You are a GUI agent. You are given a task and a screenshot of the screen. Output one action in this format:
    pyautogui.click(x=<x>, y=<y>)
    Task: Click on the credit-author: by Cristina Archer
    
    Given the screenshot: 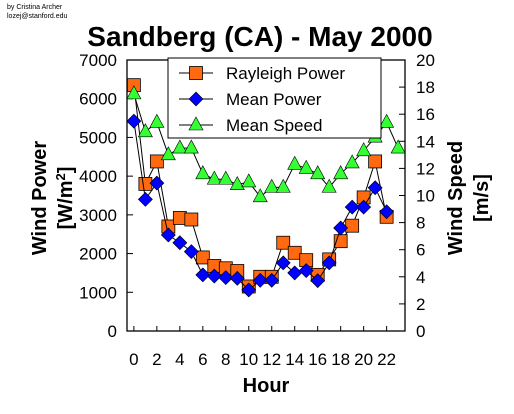 What is the action you would take?
    pyautogui.click(x=35, y=7)
    